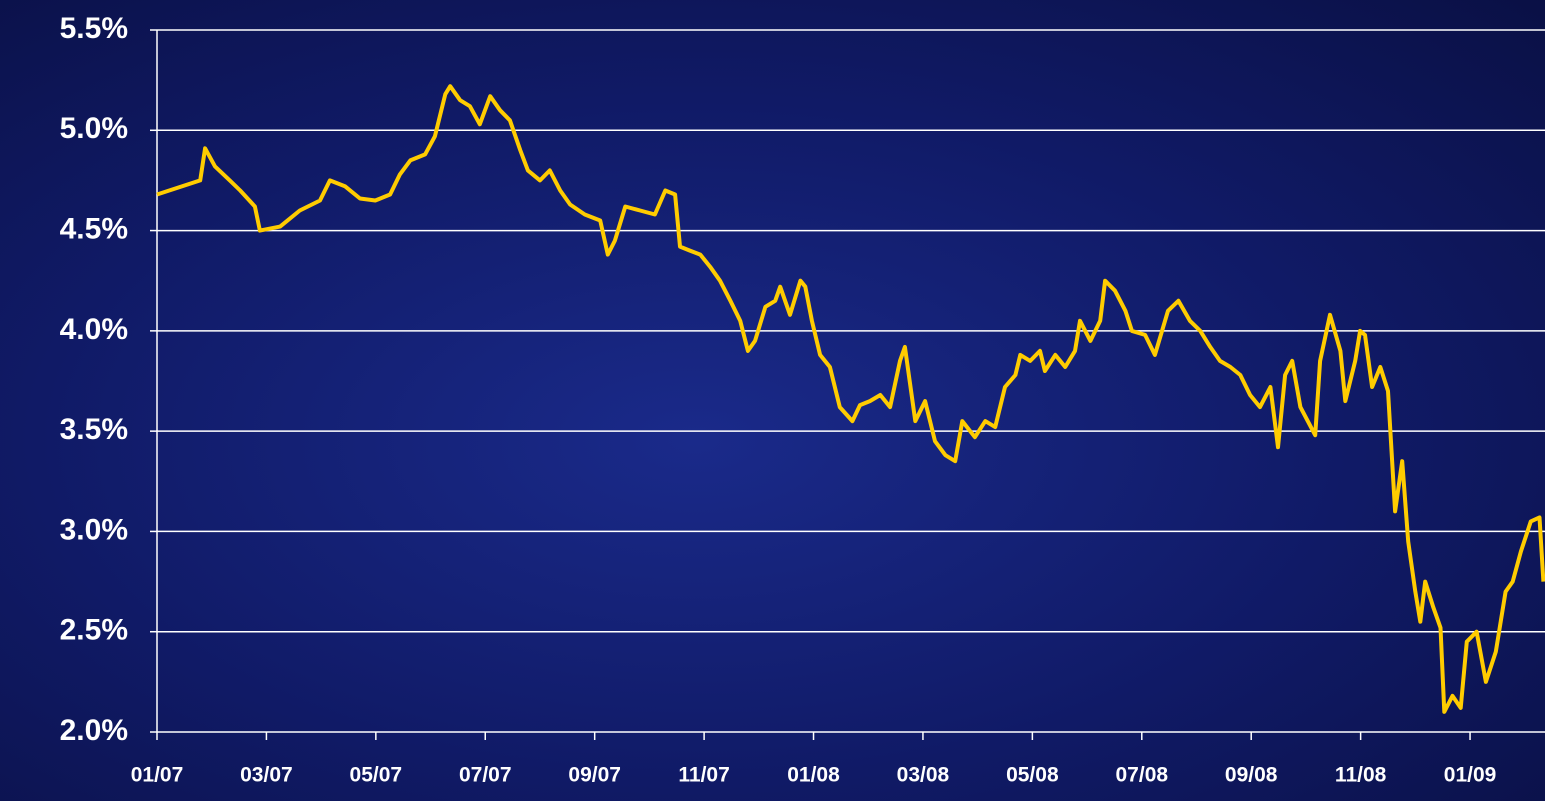  Describe the element at coordinates (1142, 775) in the screenshot. I see `x-tick-label: 07/08` at that location.